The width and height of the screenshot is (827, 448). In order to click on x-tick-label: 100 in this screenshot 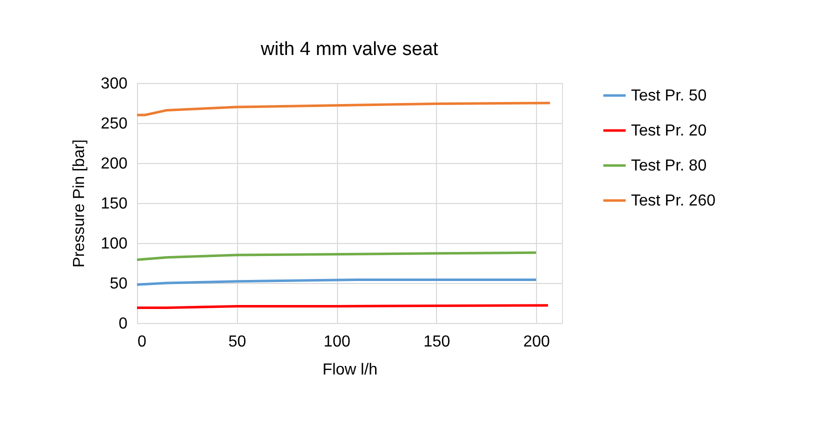, I will do `click(337, 342)`.